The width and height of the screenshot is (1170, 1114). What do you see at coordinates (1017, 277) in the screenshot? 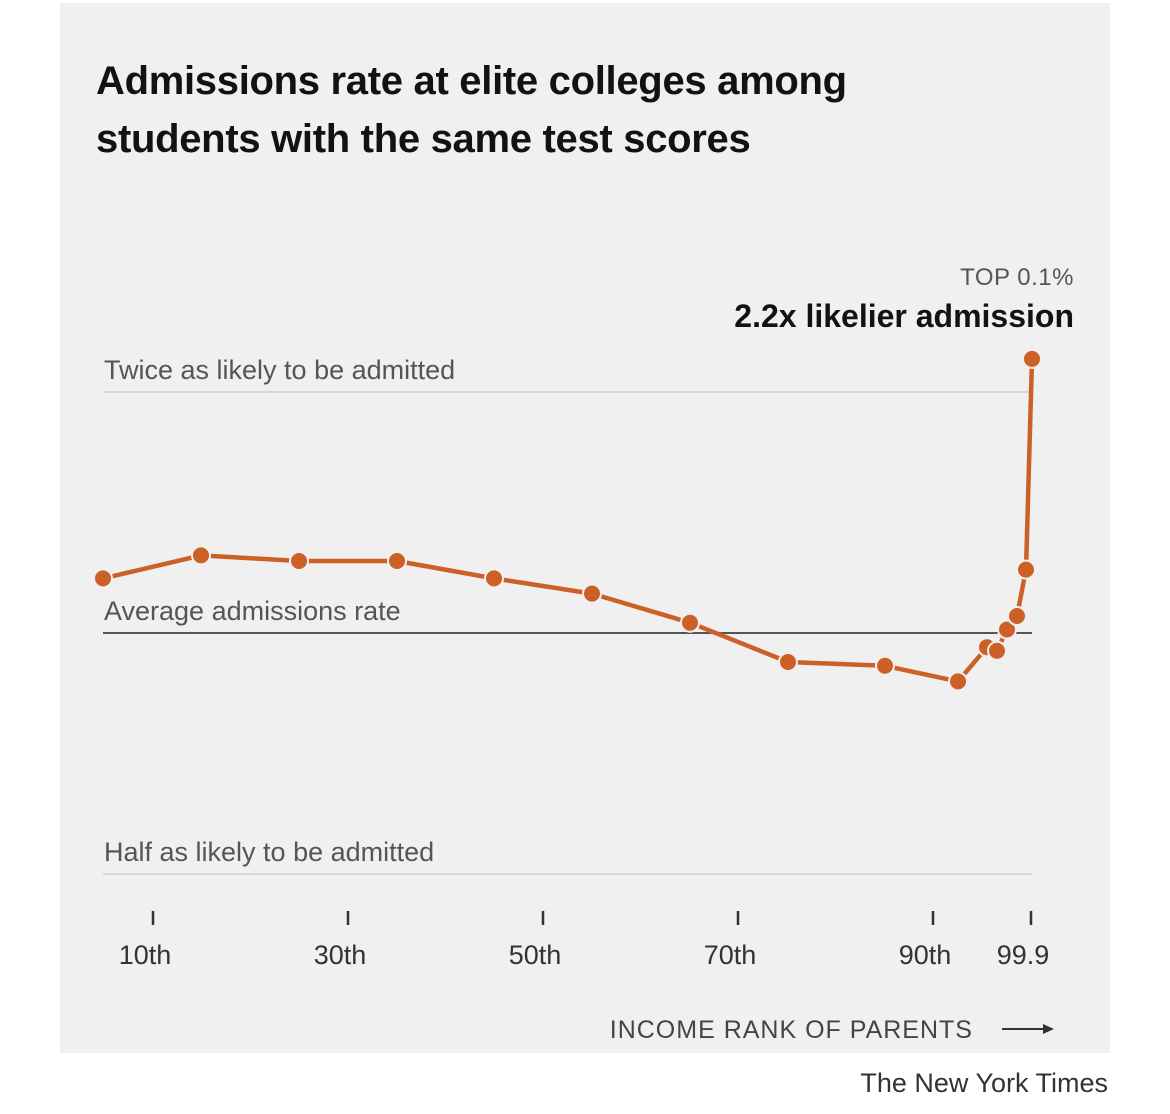
I see `annotation-kicker: TOP 0.1%` at bounding box center [1017, 277].